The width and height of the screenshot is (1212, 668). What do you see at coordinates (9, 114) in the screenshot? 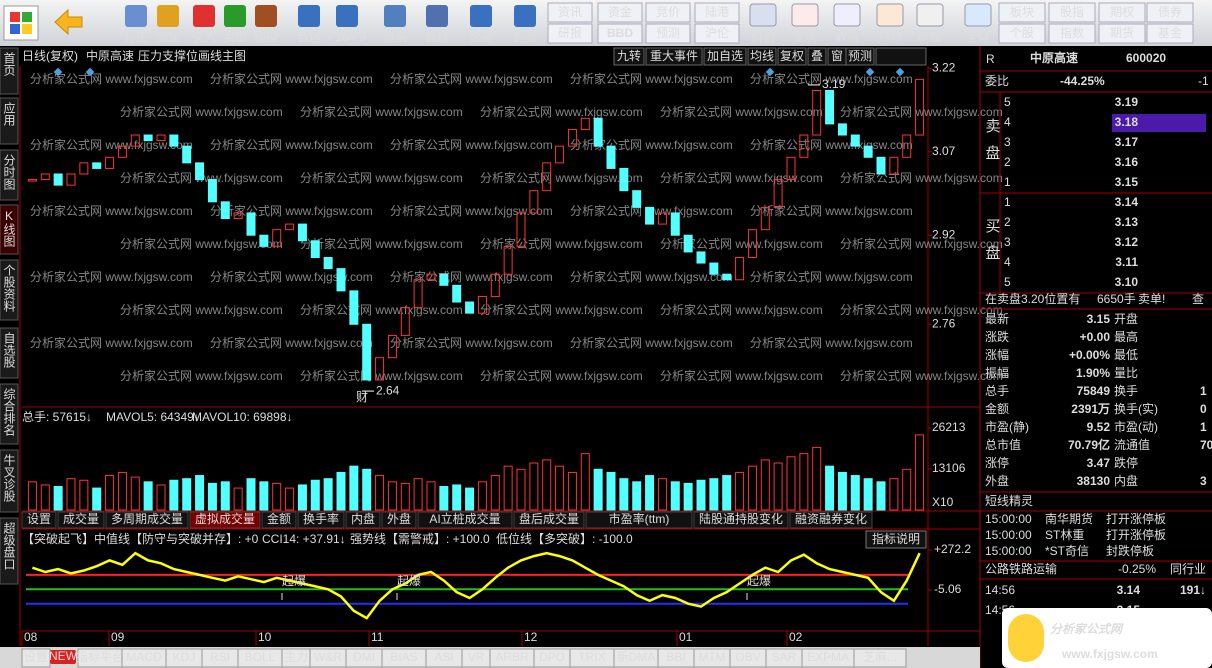
I see `side-tab-label: 应用` at bounding box center [9, 114].